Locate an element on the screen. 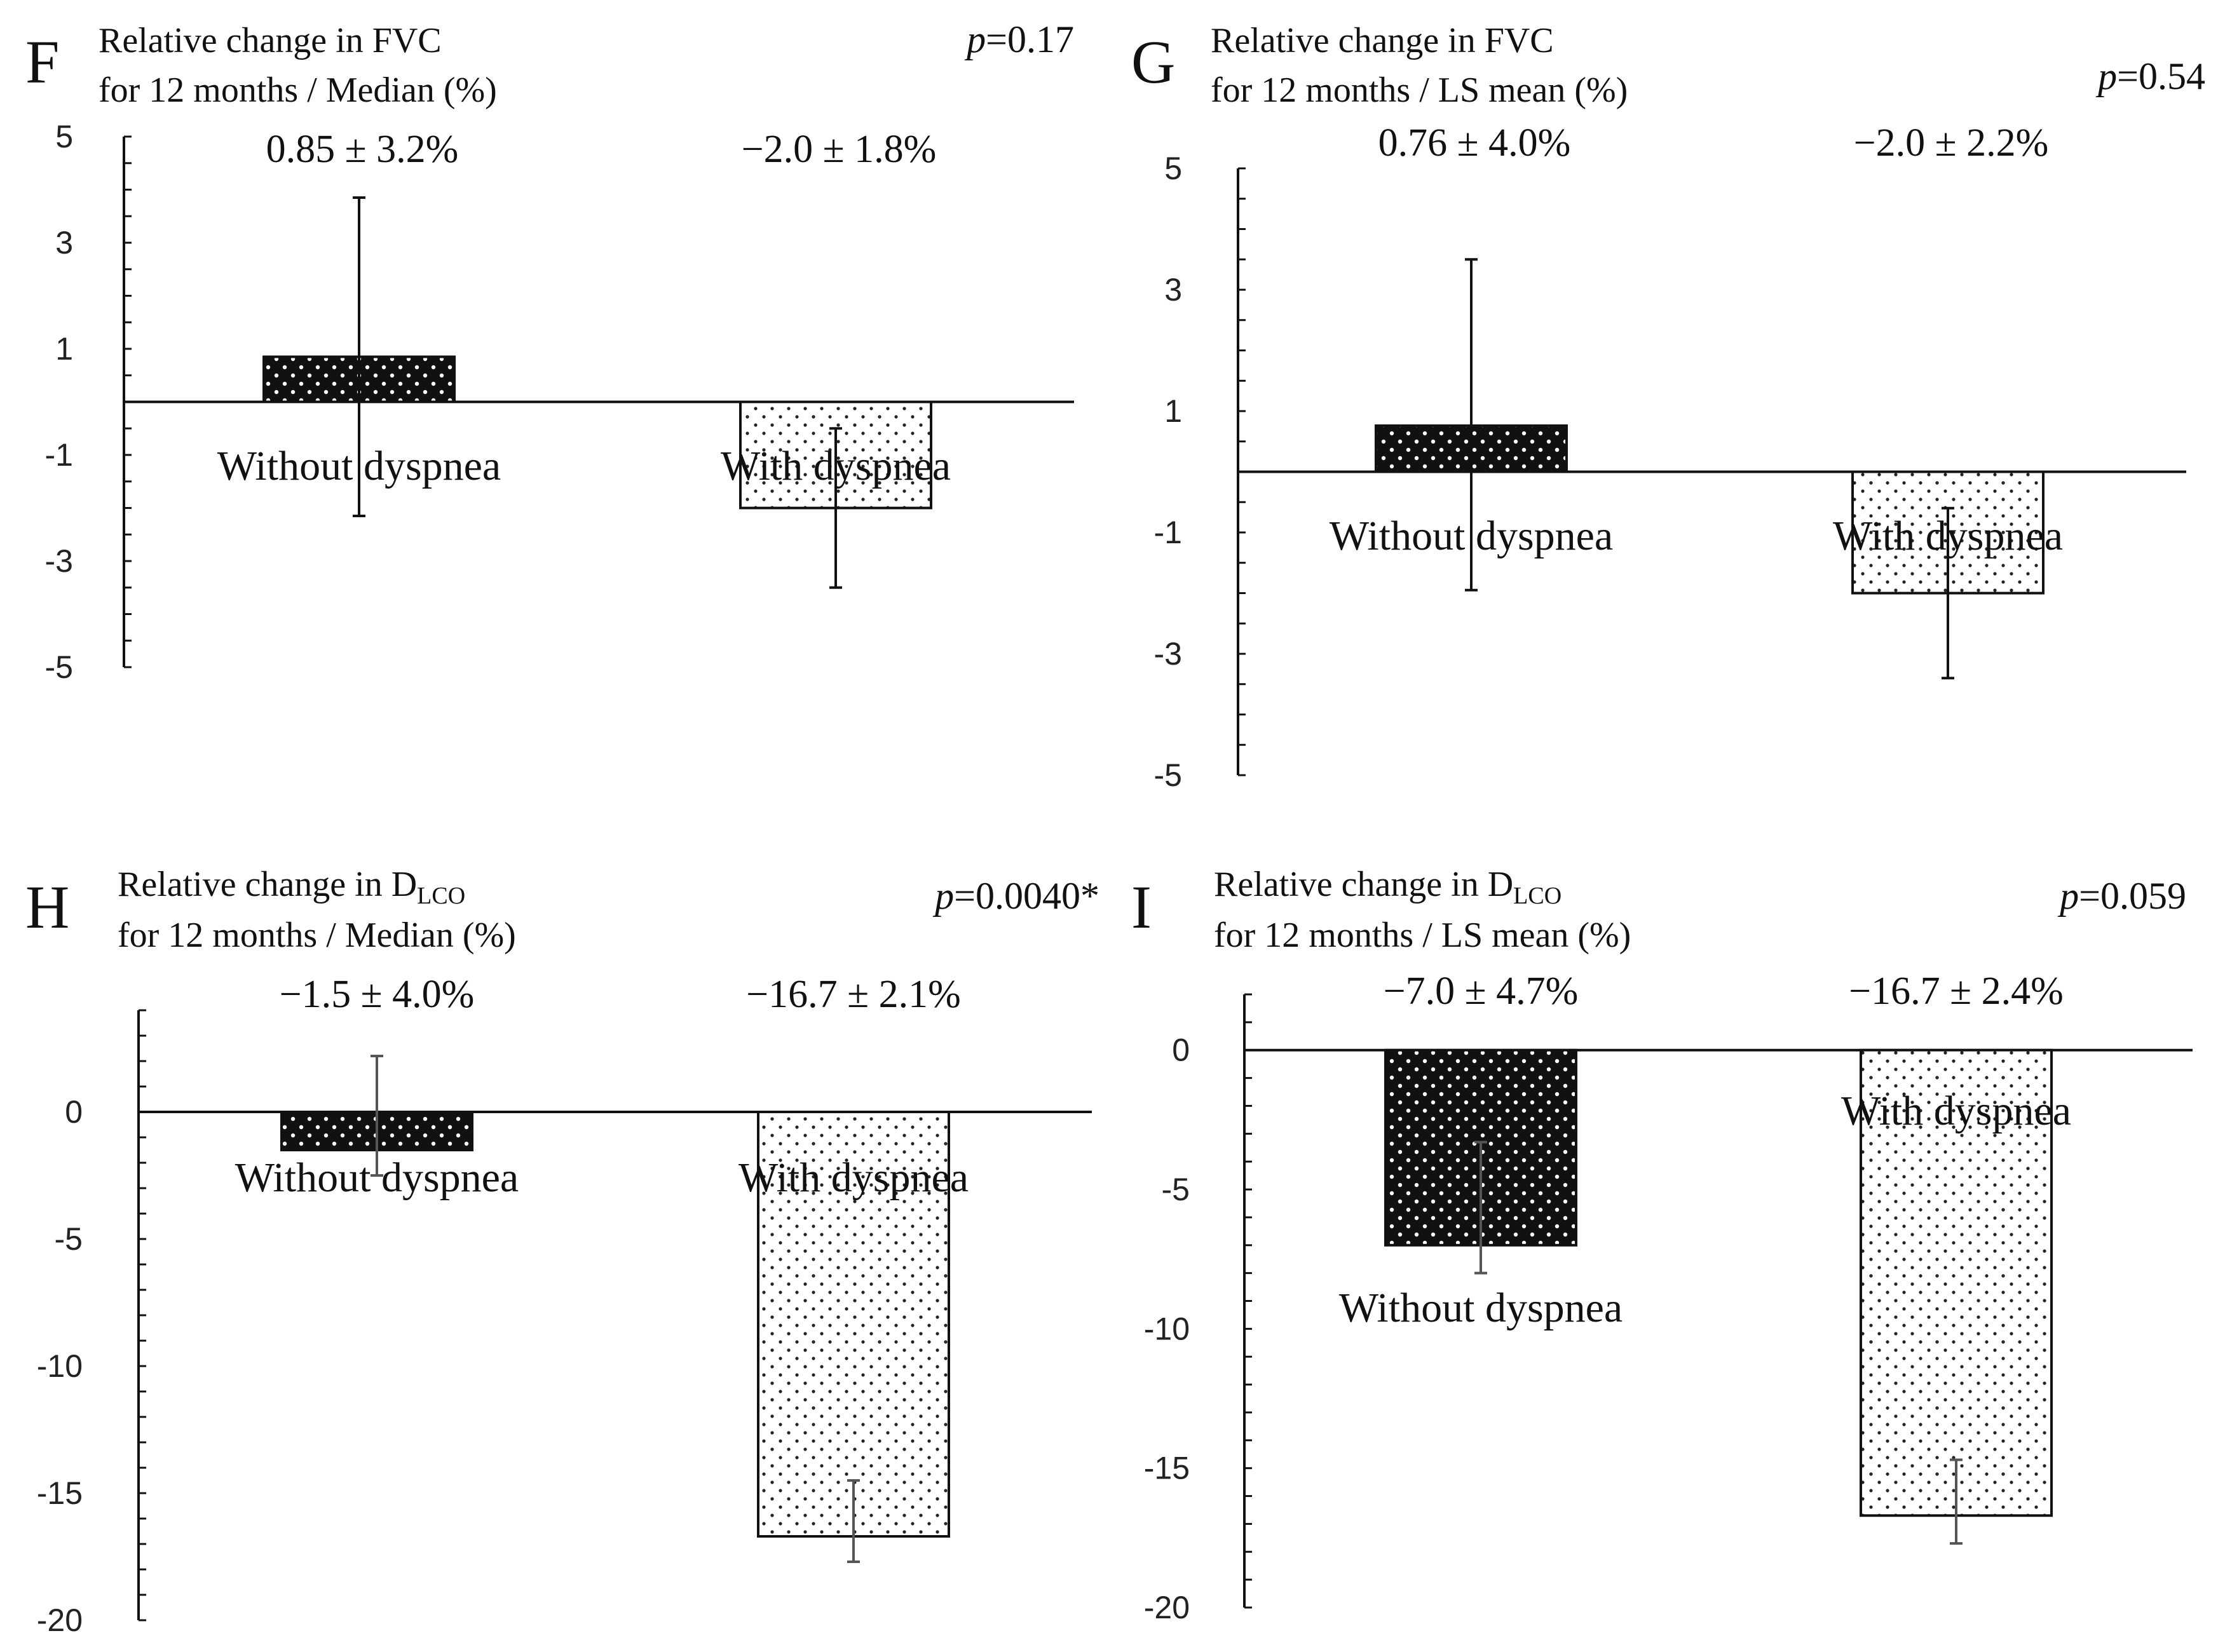 This screenshot has height=1652, width=2218. value-label: −7.0 ± 4.7% is located at coordinates (1481, 992).